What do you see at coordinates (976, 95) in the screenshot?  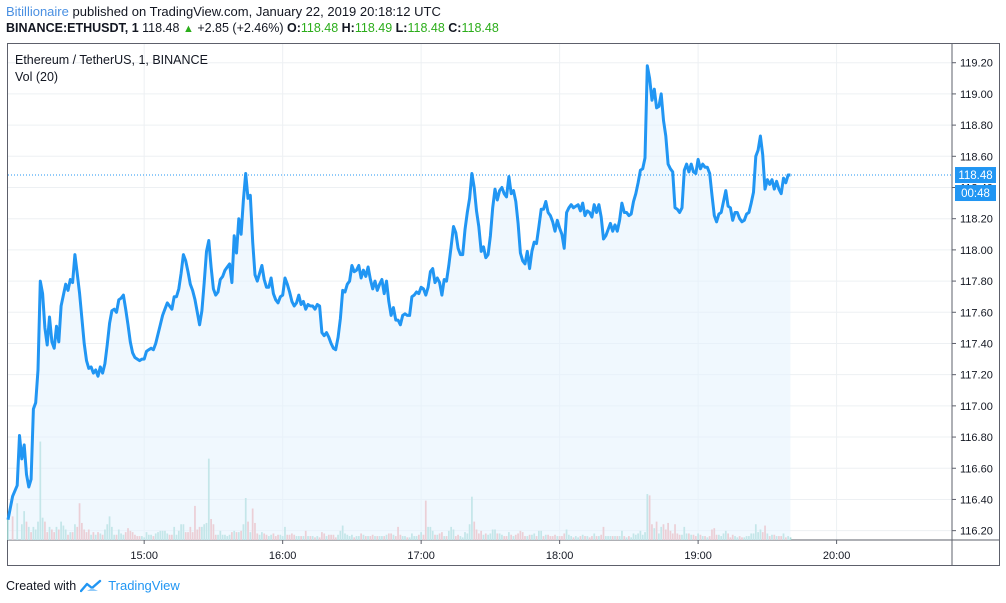 I see `y-tick-label: 119.00` at bounding box center [976, 95].